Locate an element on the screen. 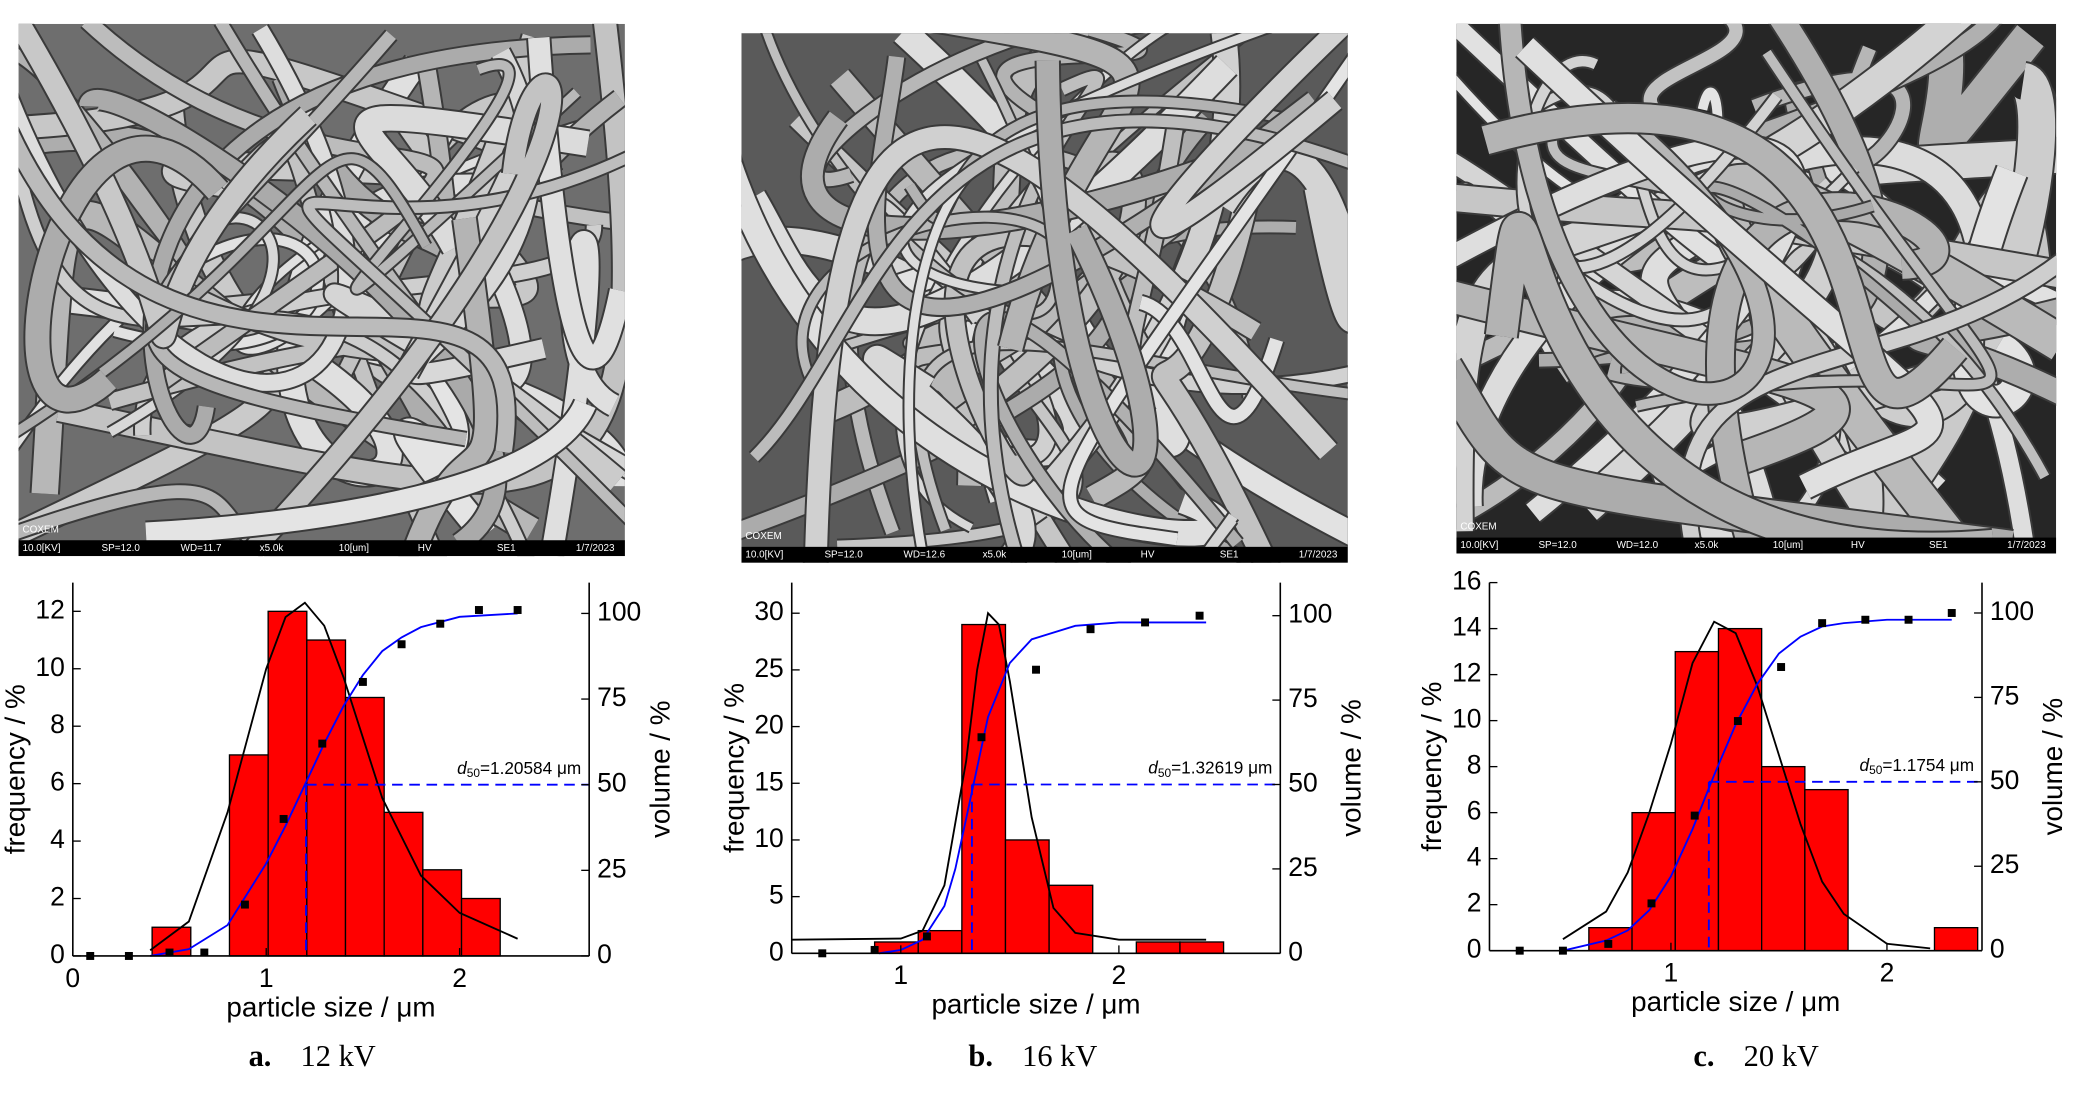 The image size is (2076, 1099). d50-label: d50=1.20584 μm is located at coordinates (519, 768).